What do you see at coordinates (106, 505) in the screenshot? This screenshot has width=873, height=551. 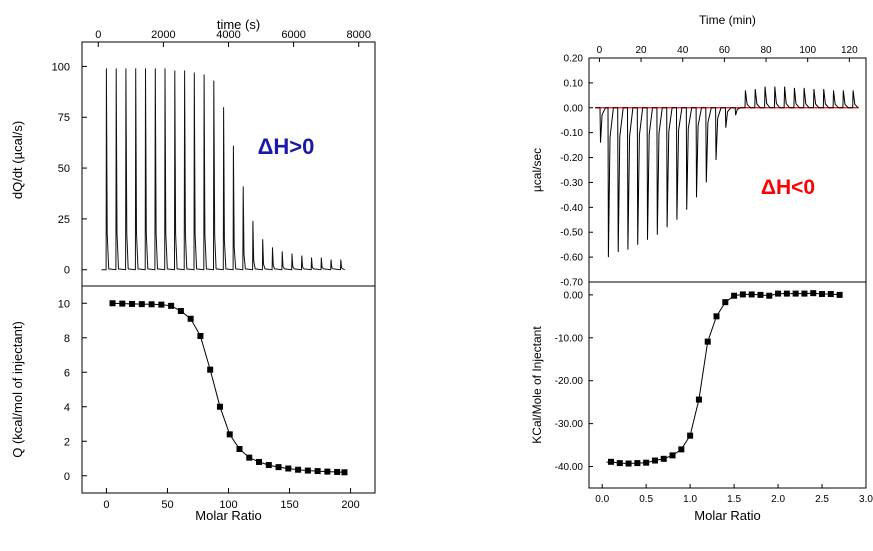 I see `bottom-left-xtick-label: 0` at bounding box center [106, 505].